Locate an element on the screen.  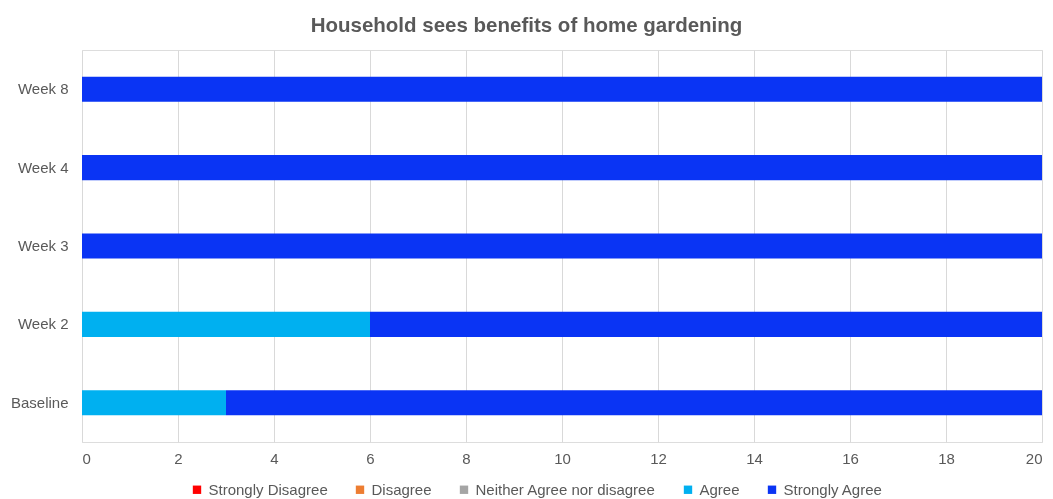
x-tick-label: 4 is located at coordinates (274, 458).